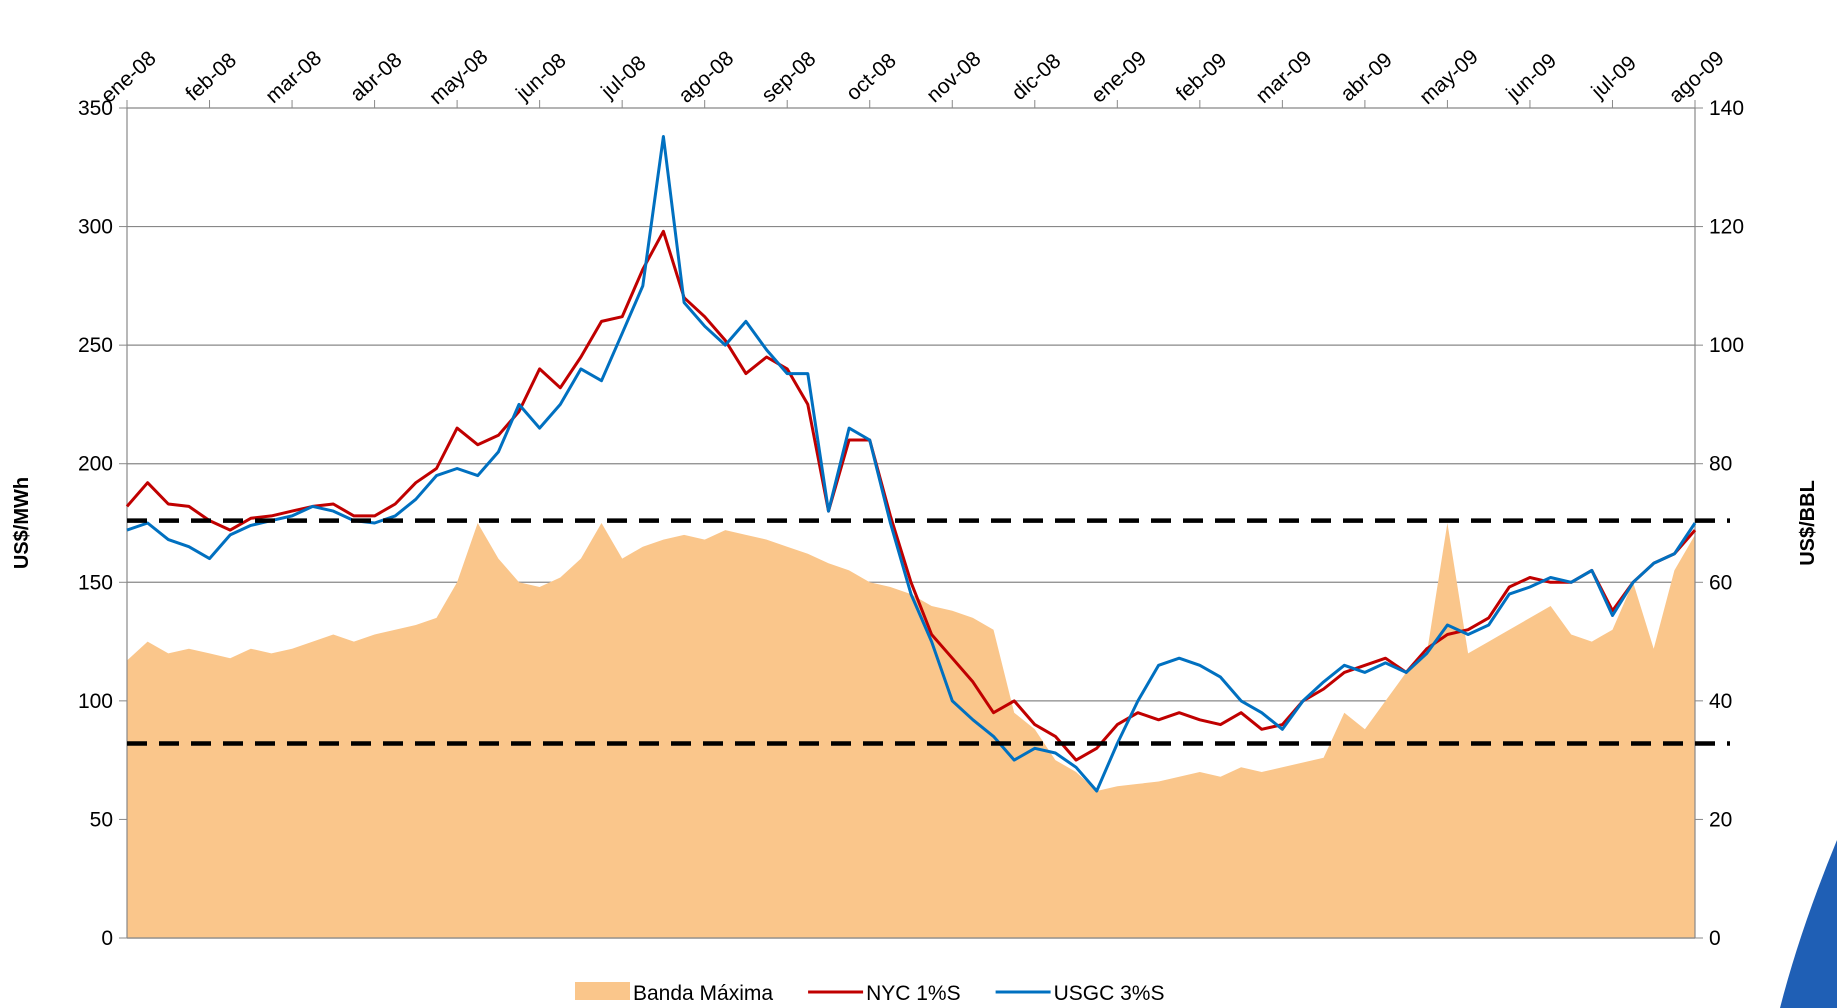  I want to click on y-tick-label: 350, so click(95, 108).